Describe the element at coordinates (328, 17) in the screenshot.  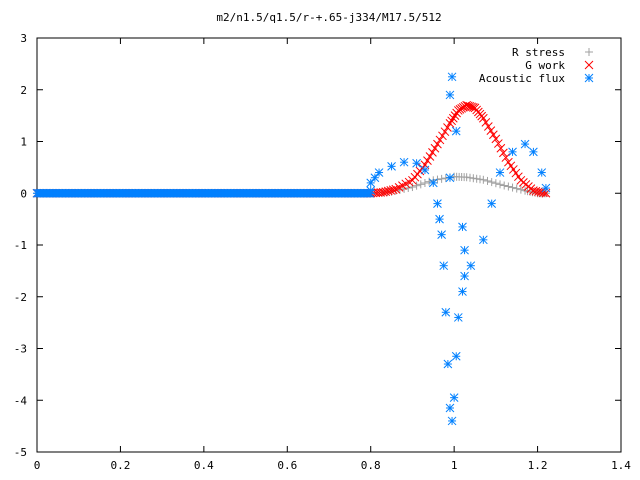
I see `chart-title: m2/n1.5/q1.5/r-+.65-j334/M17.5/512` at that location.